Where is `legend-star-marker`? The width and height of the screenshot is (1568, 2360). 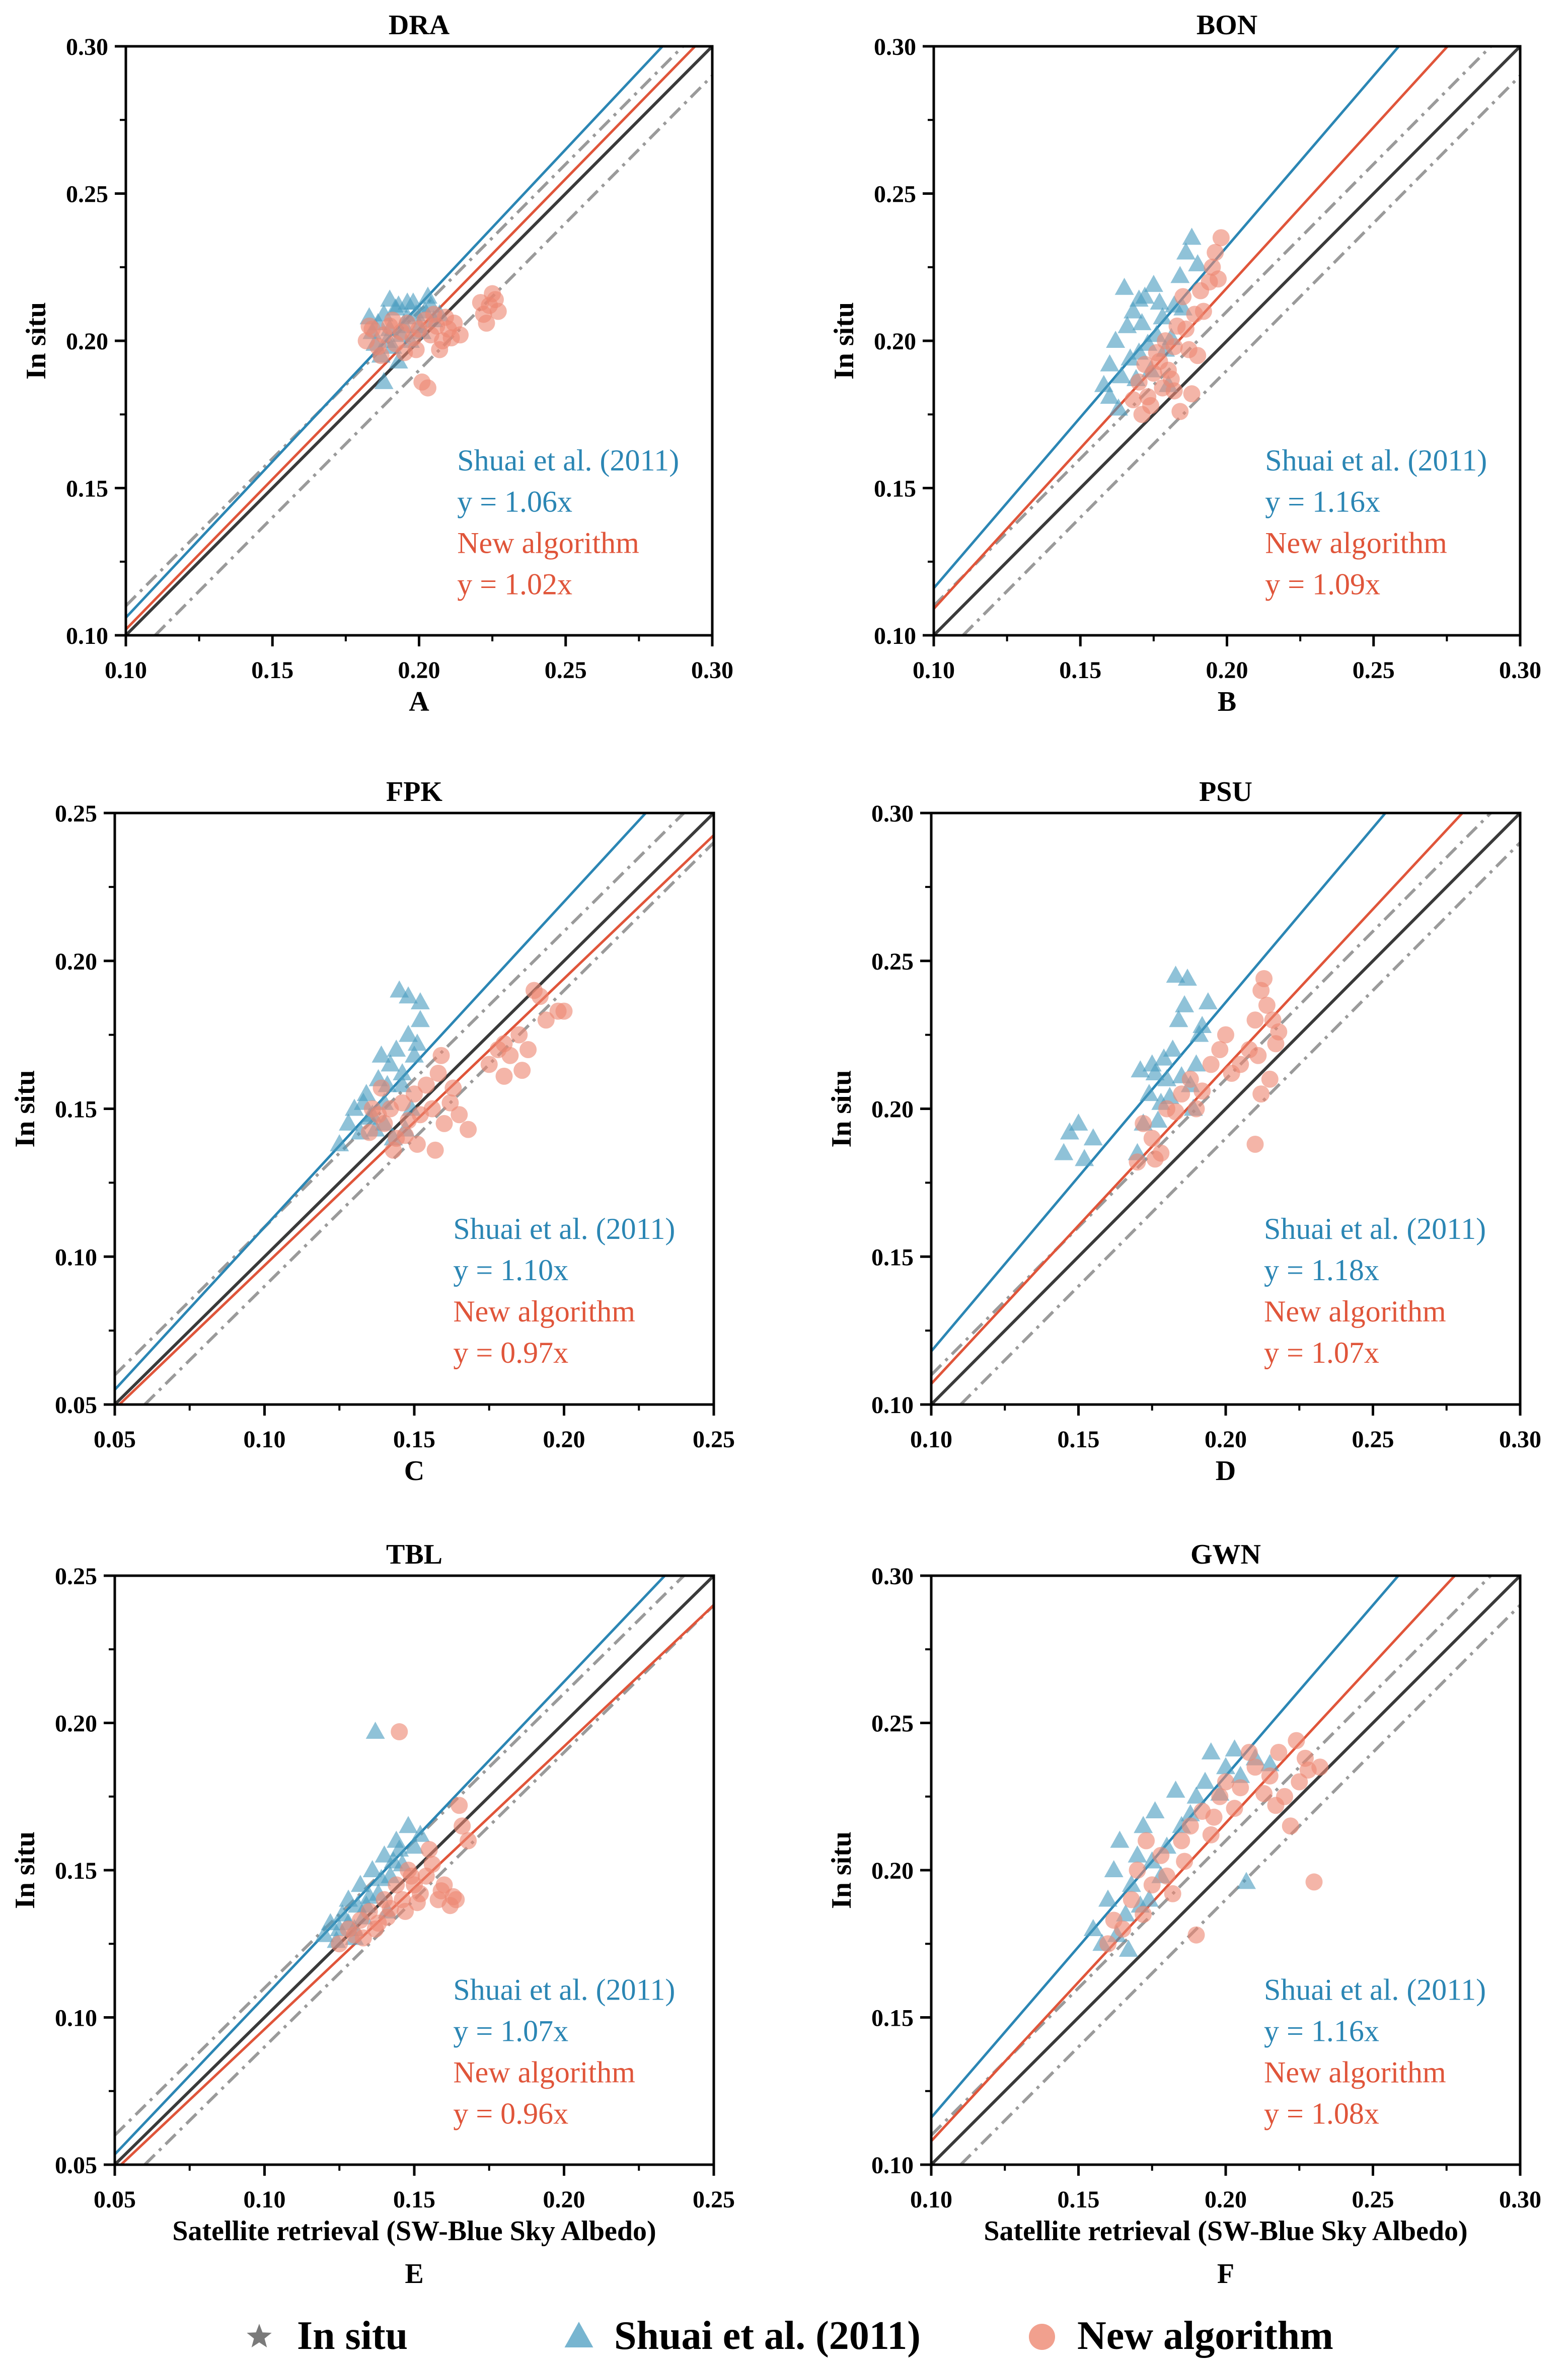 legend-star-marker is located at coordinates (259, 2335).